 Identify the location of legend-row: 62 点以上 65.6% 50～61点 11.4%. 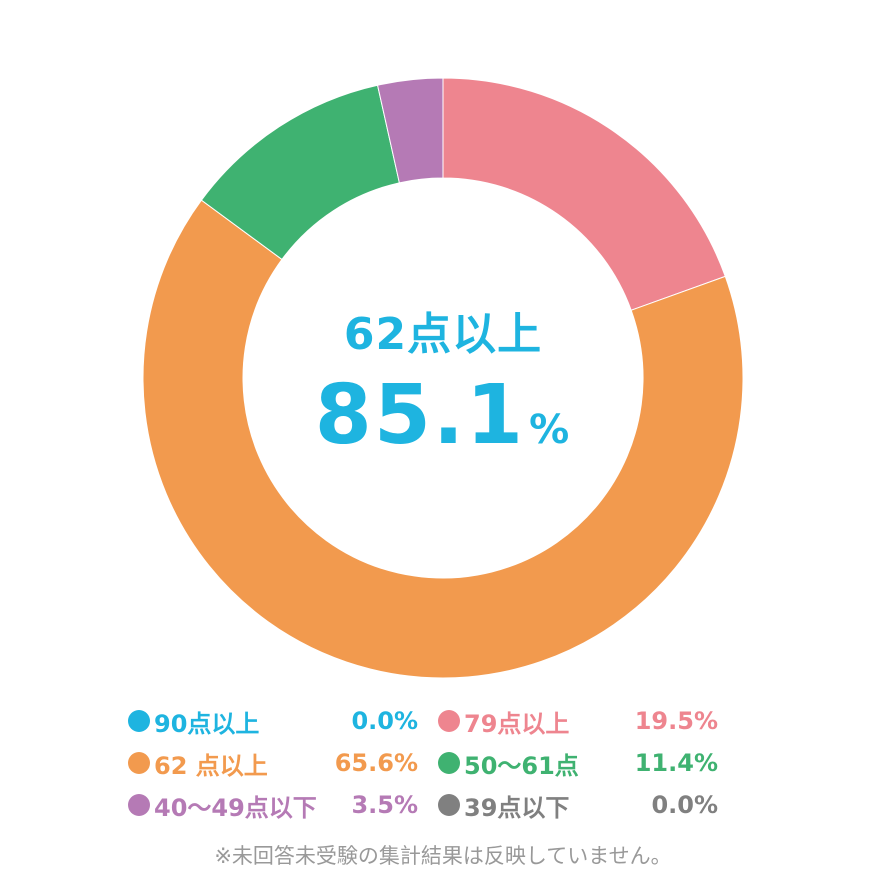
(438, 763).